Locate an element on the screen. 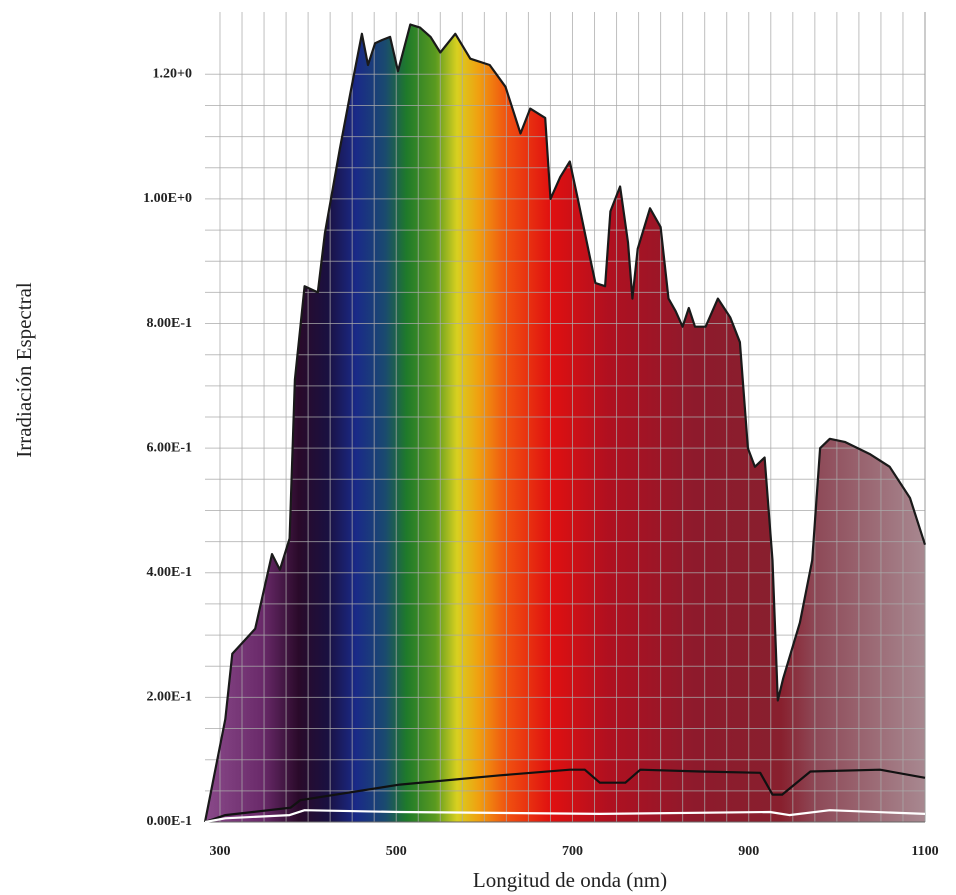  y-tick-label: 1.20+0 is located at coordinates (172, 74).